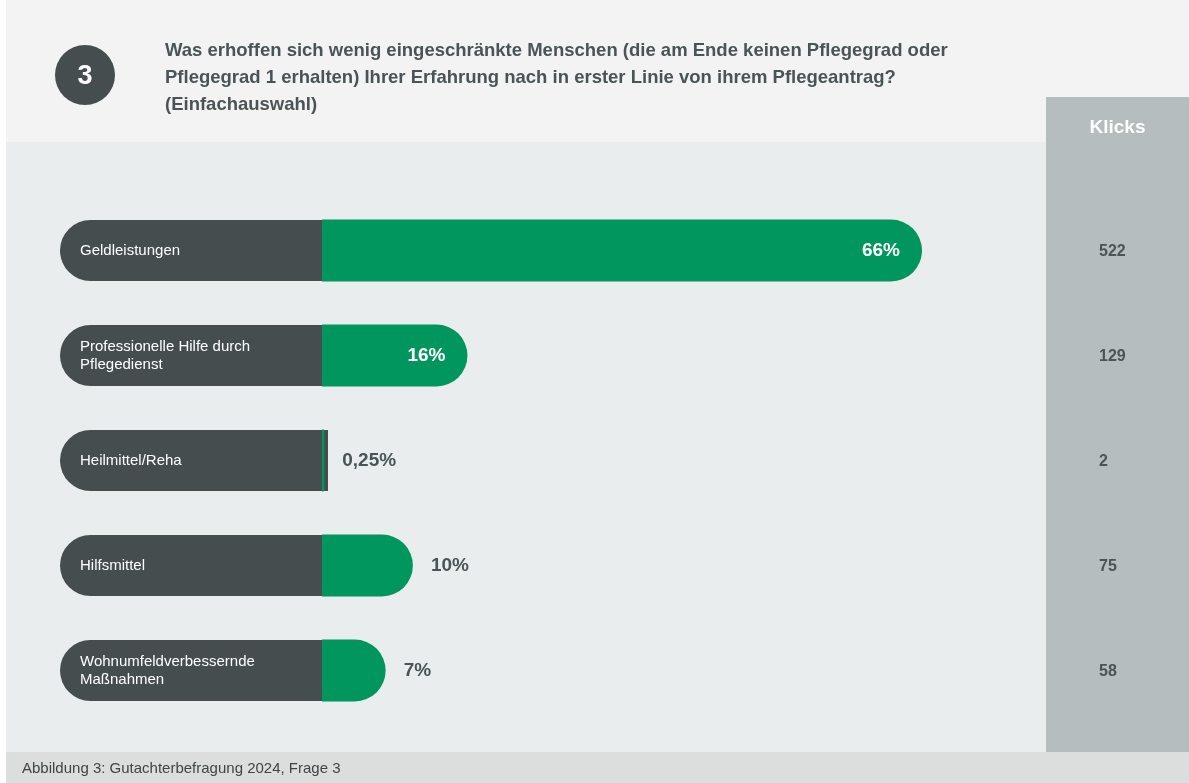 The height and width of the screenshot is (783, 1189). What do you see at coordinates (131, 460) in the screenshot?
I see `y-tick-label: Heilmittel/Reha` at bounding box center [131, 460].